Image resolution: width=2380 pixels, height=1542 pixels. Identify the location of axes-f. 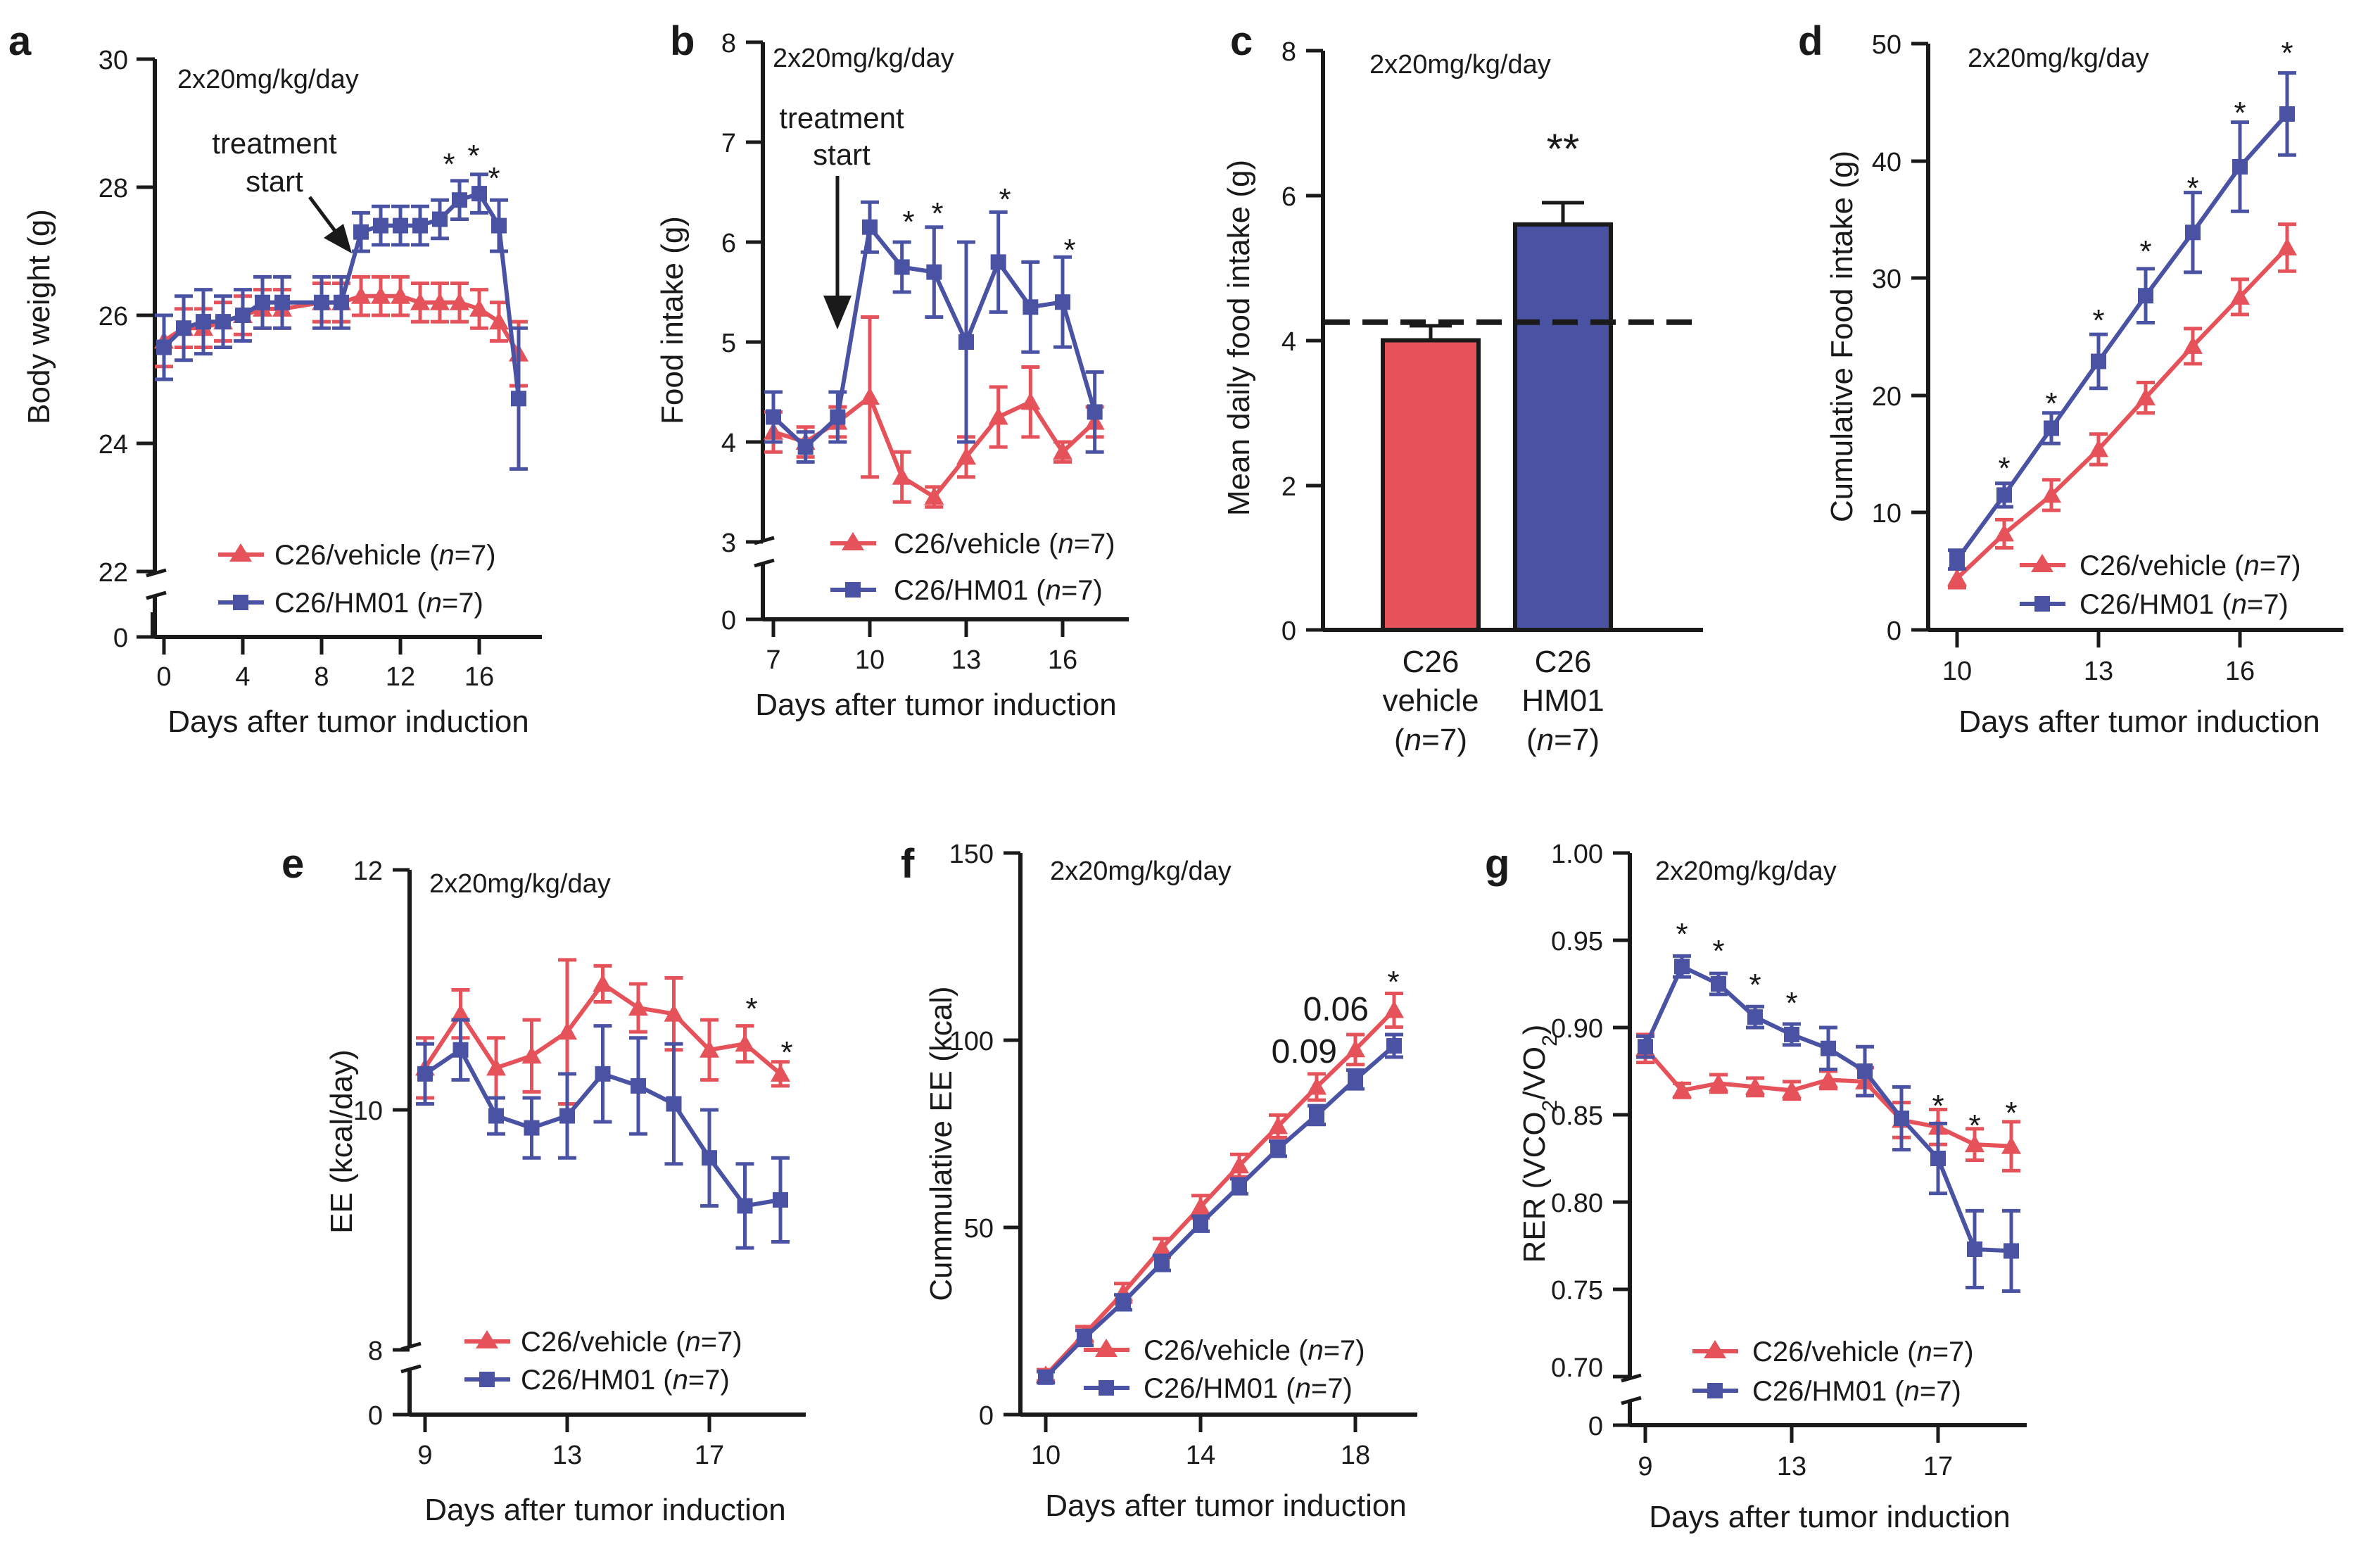
(1217, 1135).